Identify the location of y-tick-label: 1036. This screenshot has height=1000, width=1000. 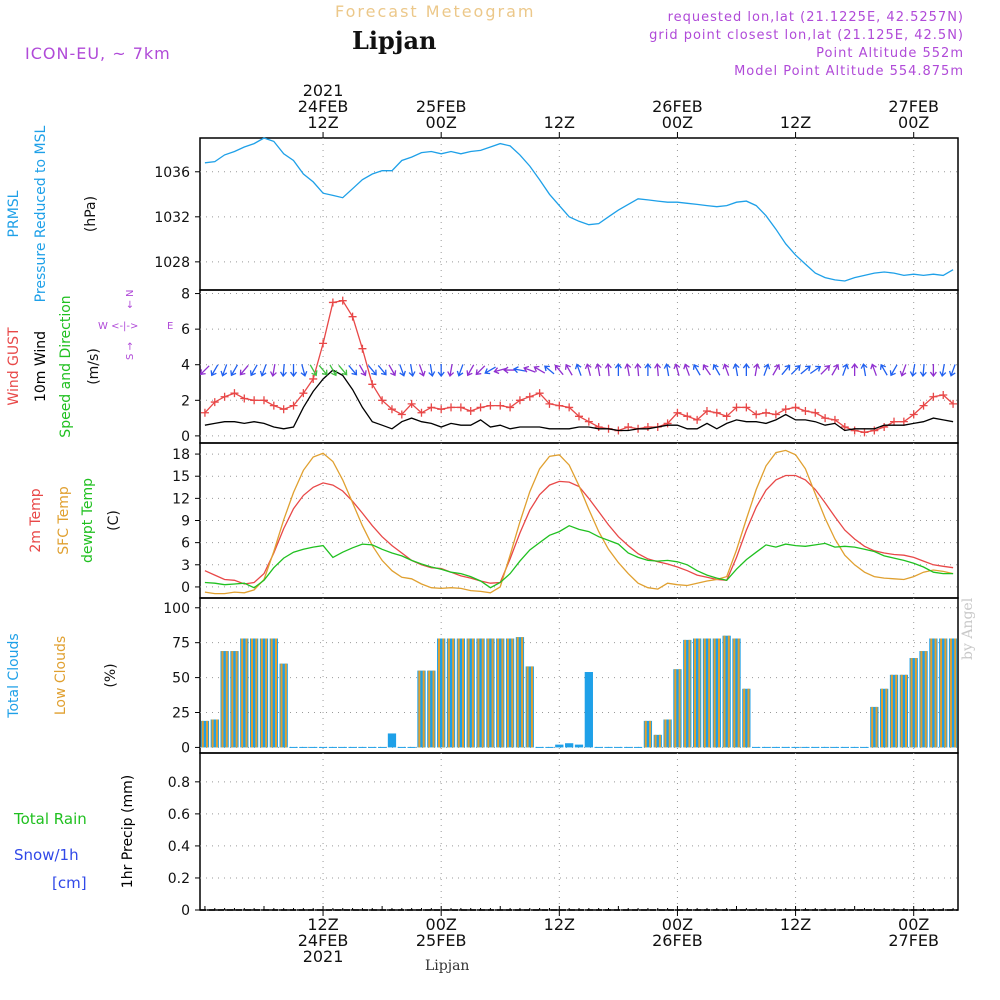
(172, 173).